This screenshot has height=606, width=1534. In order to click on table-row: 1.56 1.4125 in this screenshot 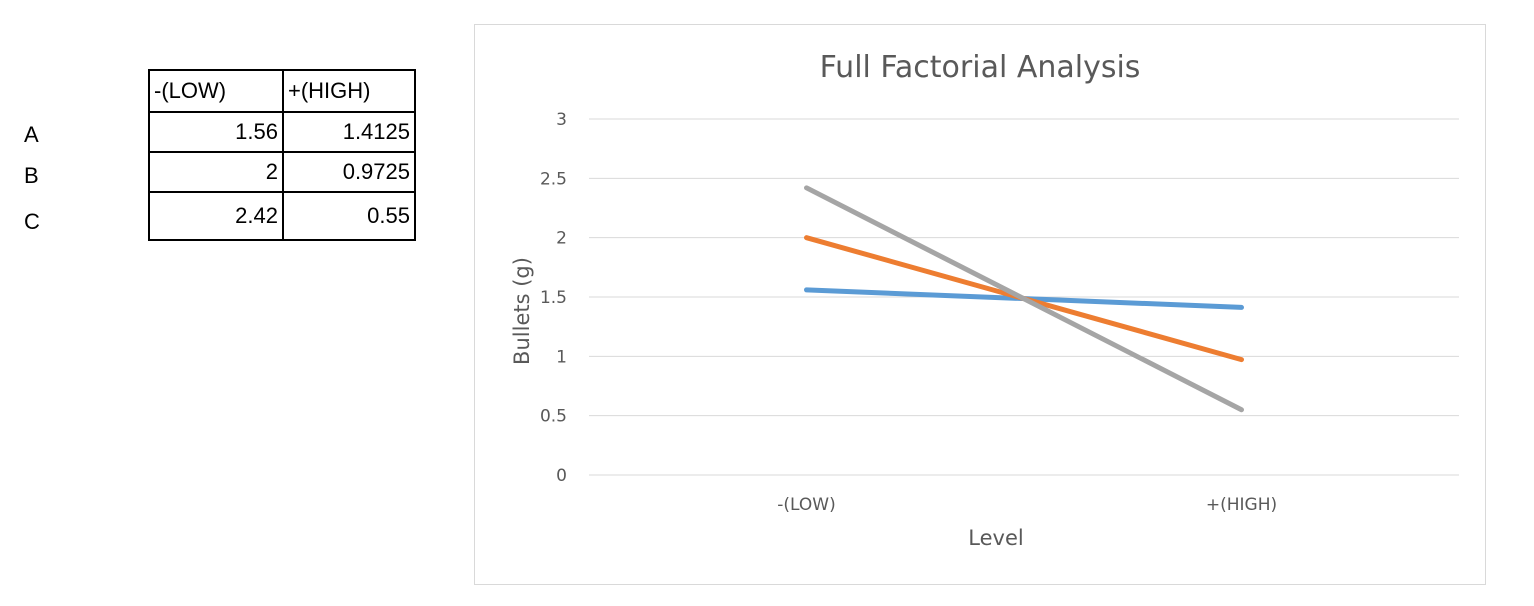, I will do `click(282, 132)`.